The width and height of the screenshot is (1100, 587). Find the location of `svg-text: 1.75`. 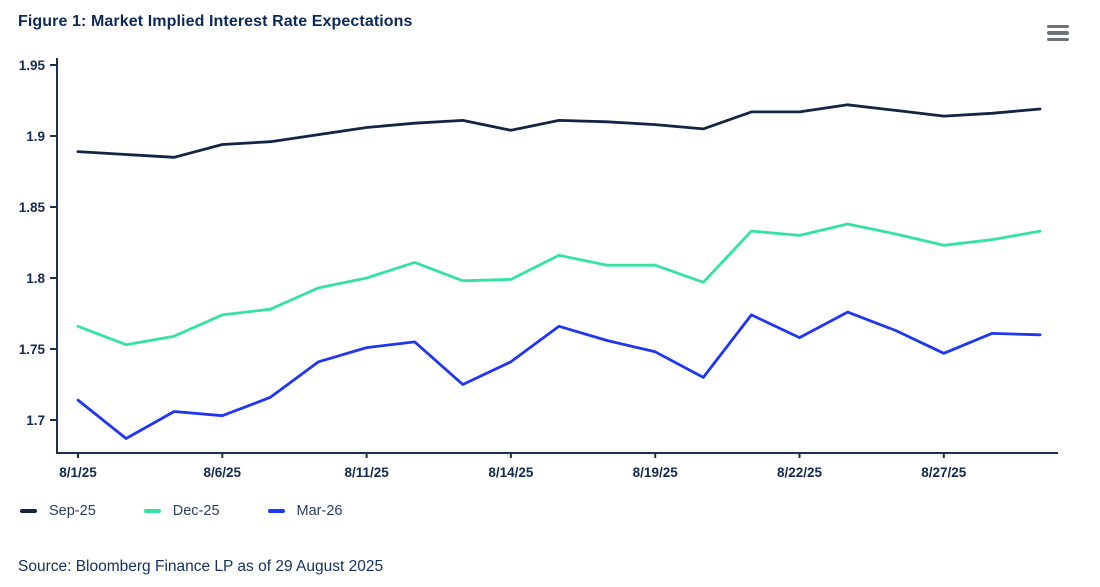

svg-text: 1.75 is located at coordinates (32, 349).